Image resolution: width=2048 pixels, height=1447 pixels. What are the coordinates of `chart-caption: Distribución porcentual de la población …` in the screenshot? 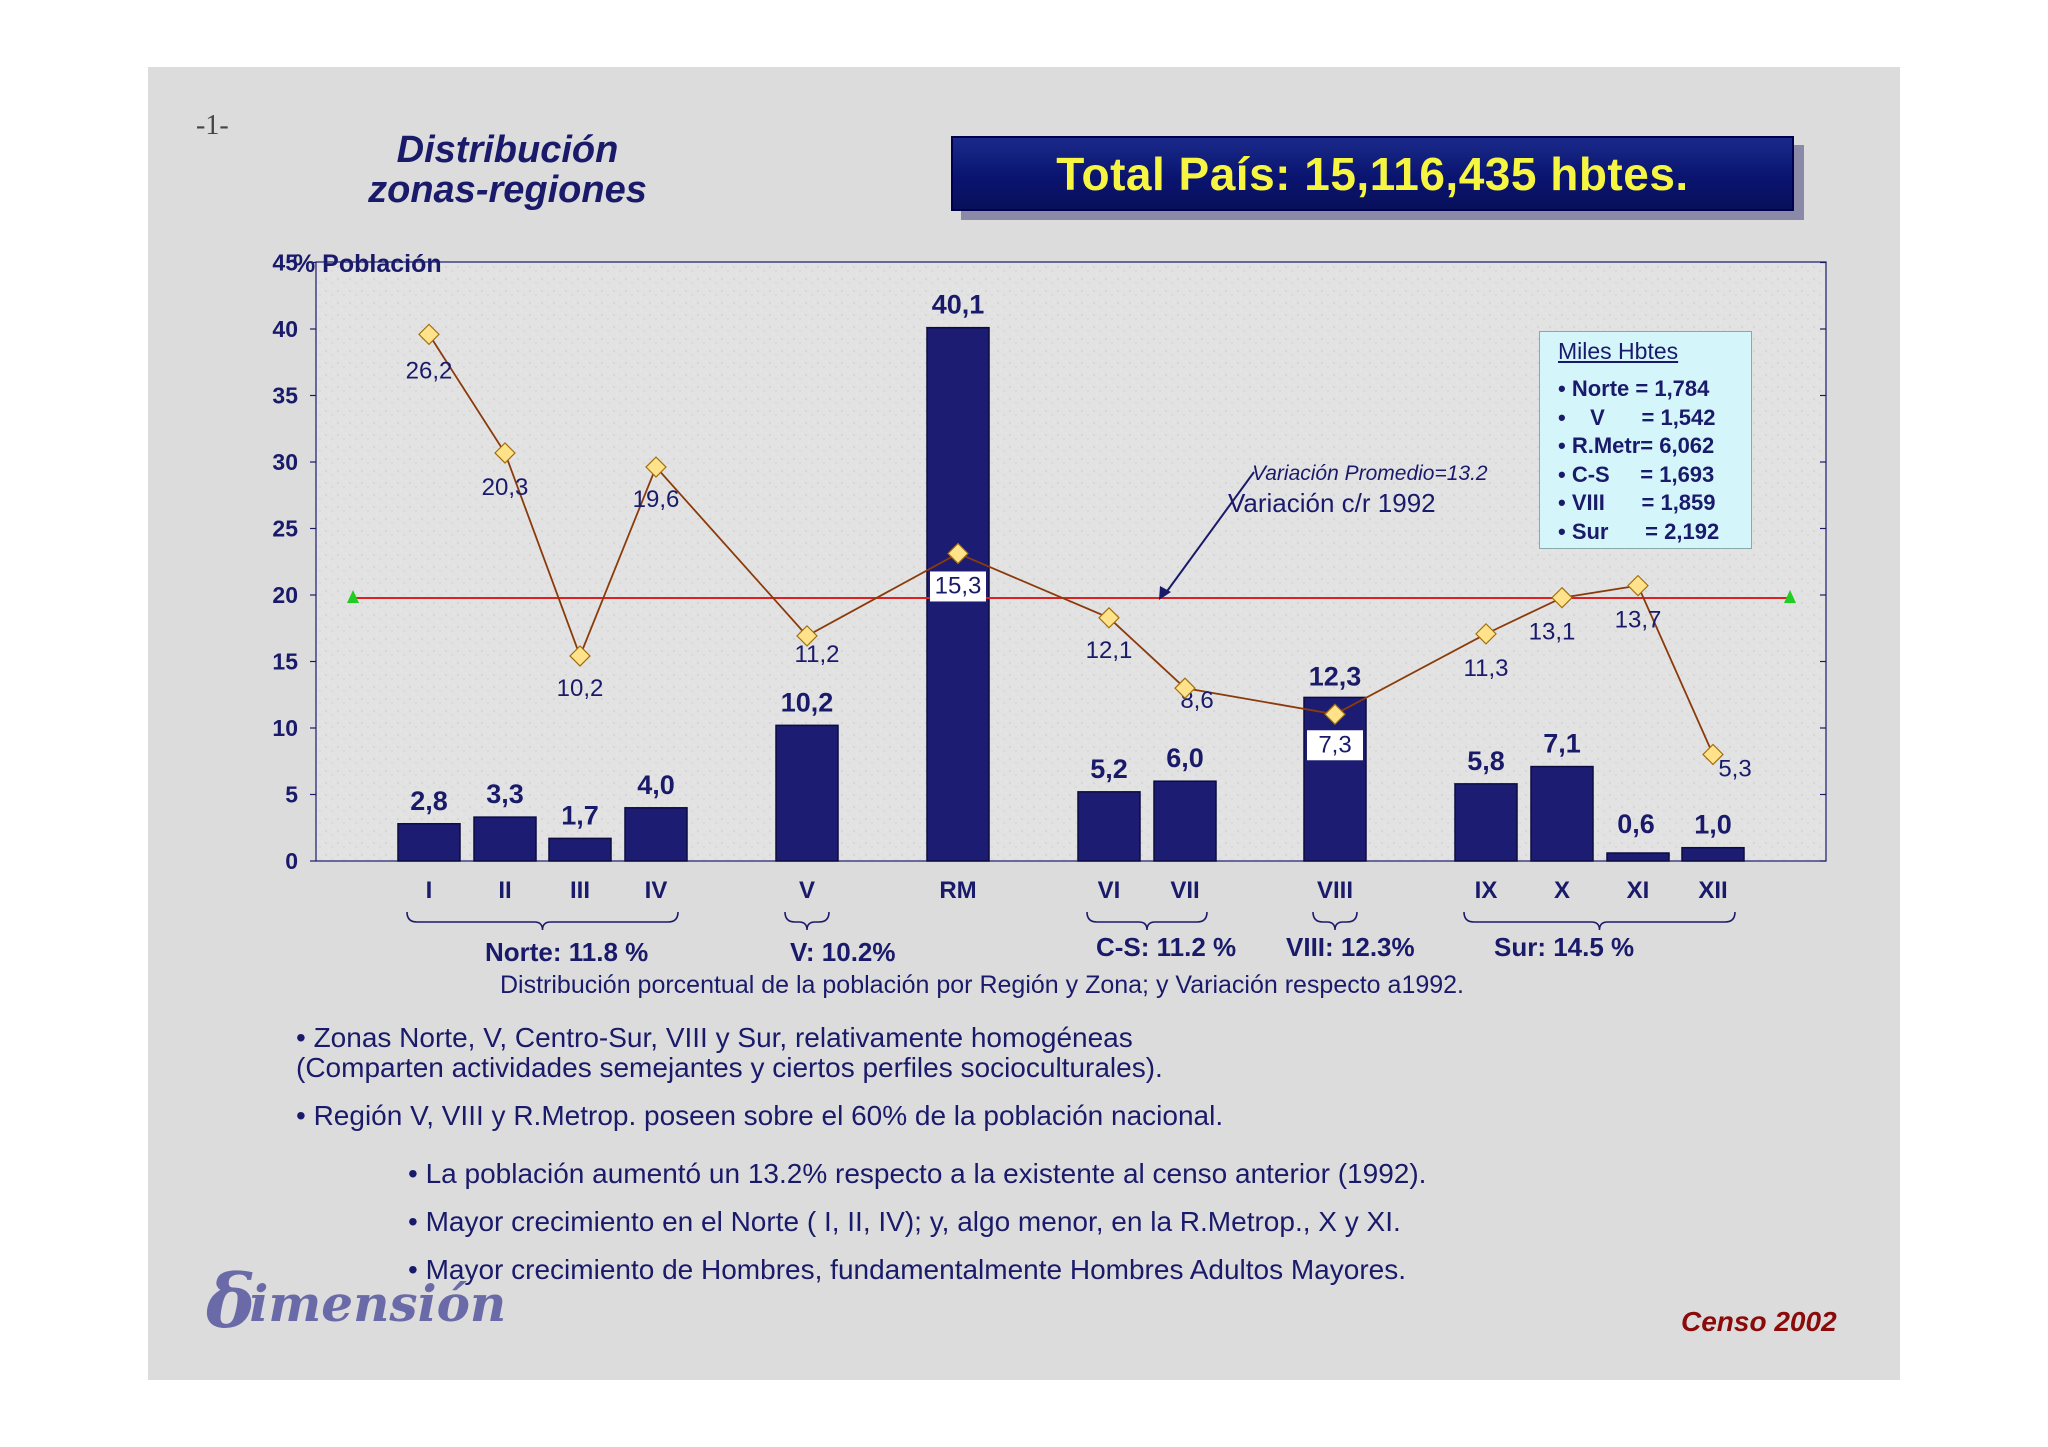 It's located at (982, 985).